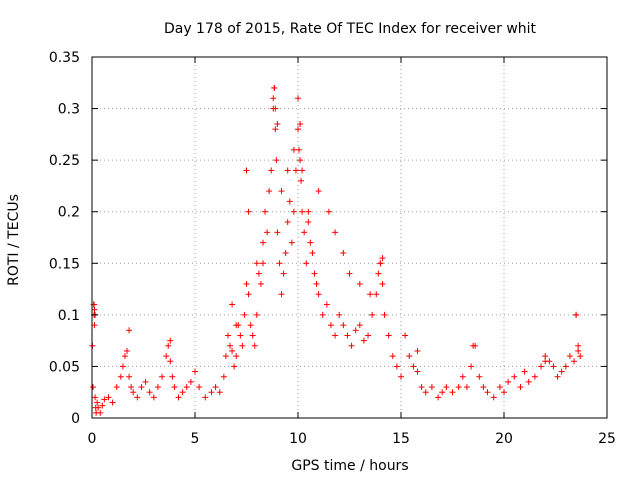  Describe the element at coordinates (64, 161) in the screenshot. I see `y-tick-label: 0.25` at that location.